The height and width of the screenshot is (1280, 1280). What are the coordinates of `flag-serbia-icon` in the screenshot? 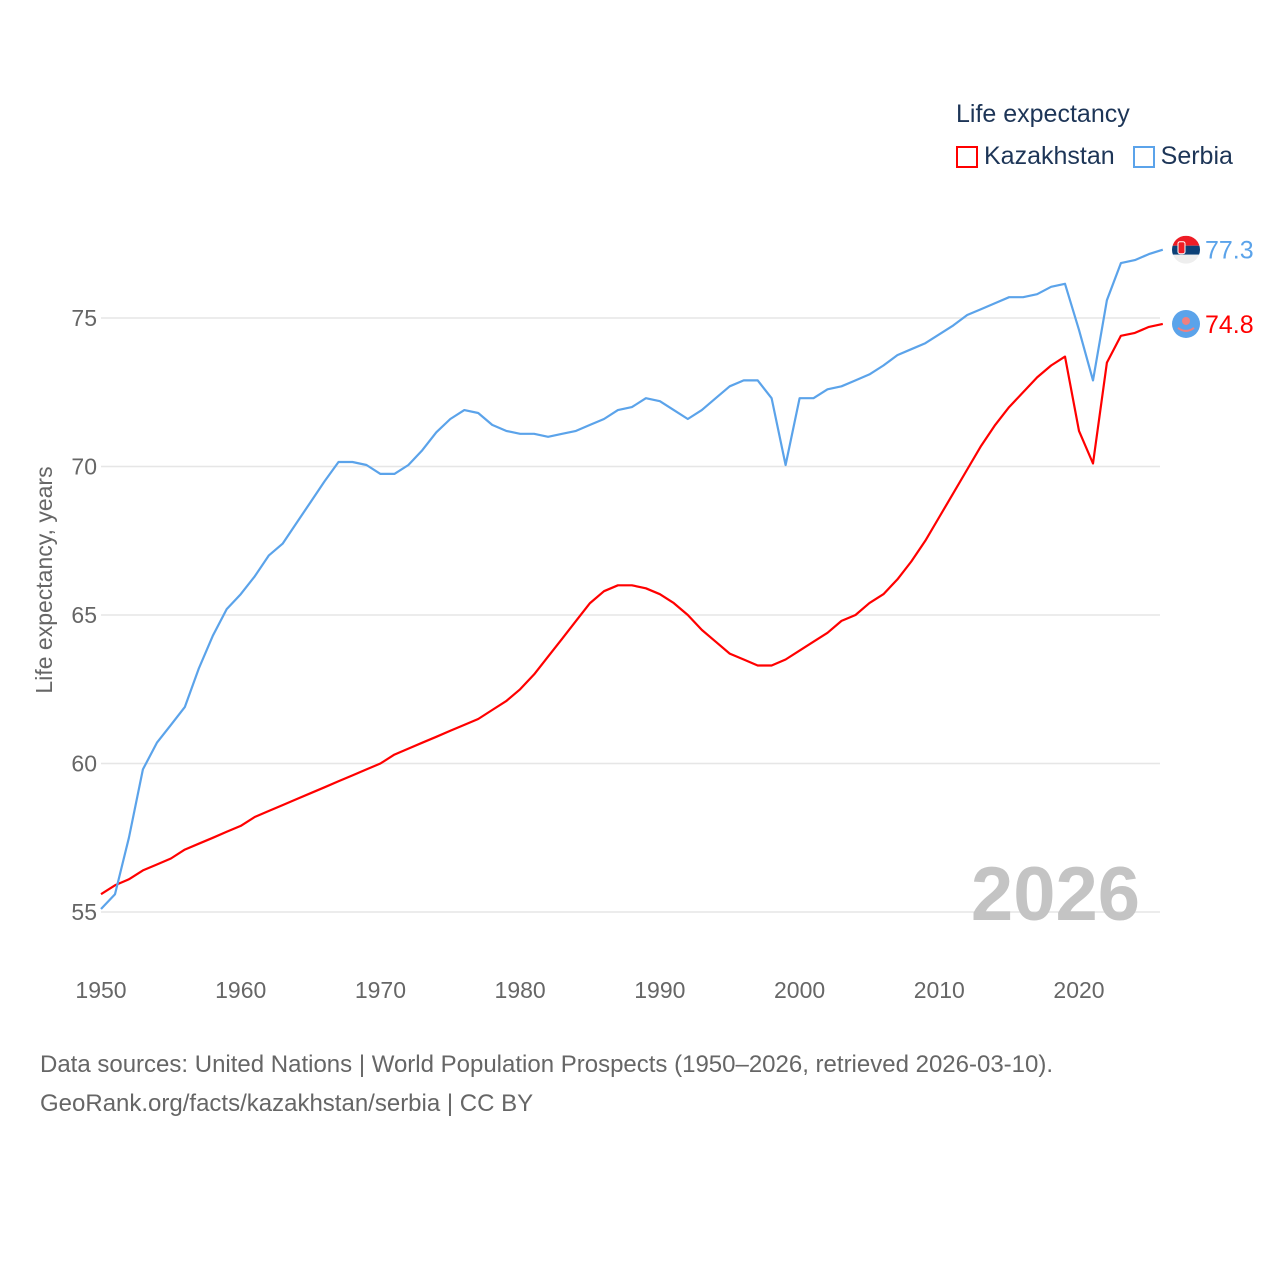 It's located at (1186, 249).